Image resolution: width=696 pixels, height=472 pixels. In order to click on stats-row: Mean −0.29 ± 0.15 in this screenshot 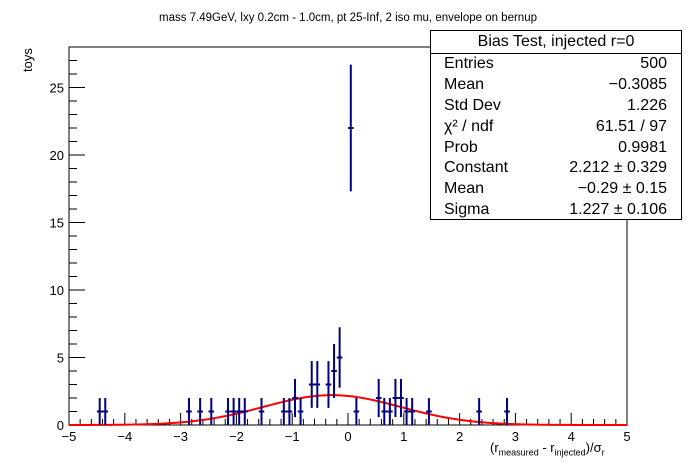, I will do `click(556, 189)`.